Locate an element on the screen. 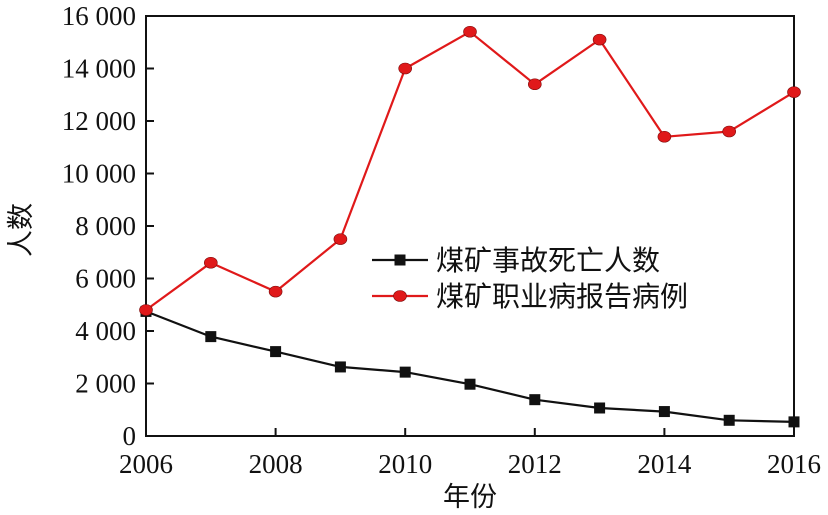 The width and height of the screenshot is (828, 515). y-axis-title: 人数 is located at coordinates (21, 230).